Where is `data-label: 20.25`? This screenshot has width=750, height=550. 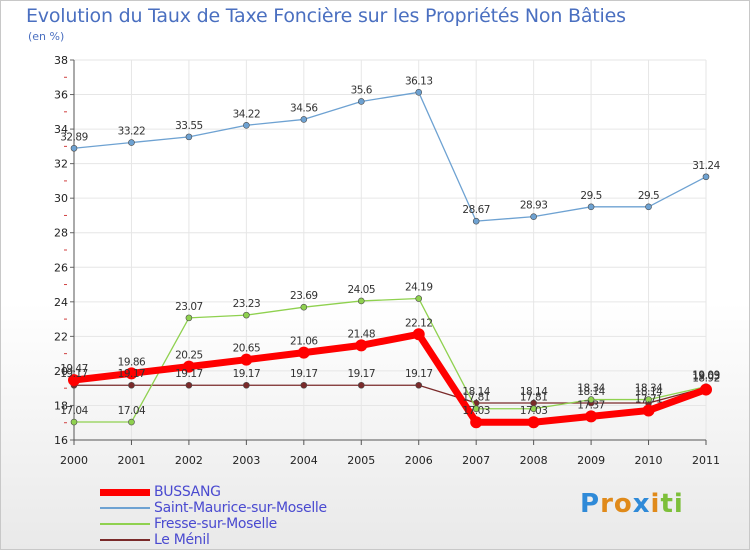
data-label: 20.25 is located at coordinates (189, 356).